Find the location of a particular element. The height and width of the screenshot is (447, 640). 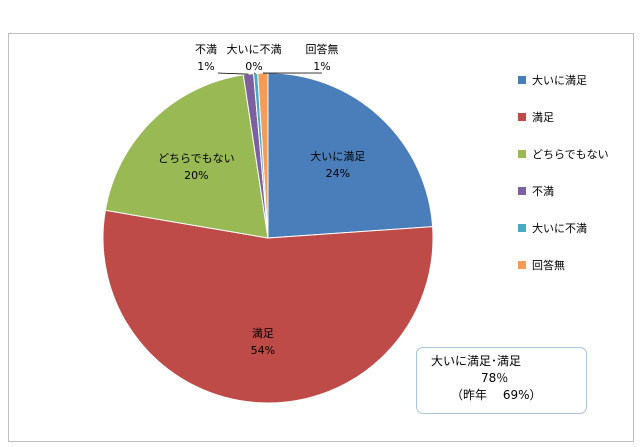

legend-item-daifuman: 大いに不満 is located at coordinates (563, 227).